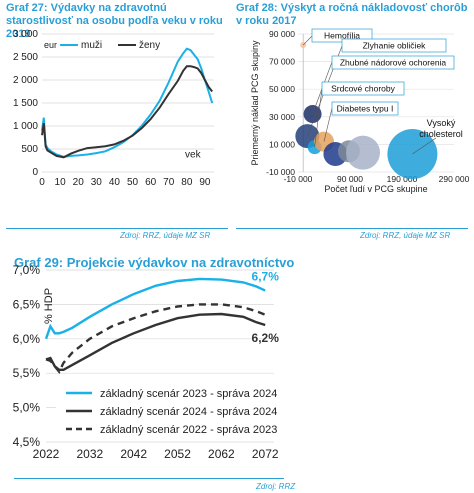  Describe the element at coordinates (133, 182) in the screenshot. I see `x-tick-label: 50` at that location.